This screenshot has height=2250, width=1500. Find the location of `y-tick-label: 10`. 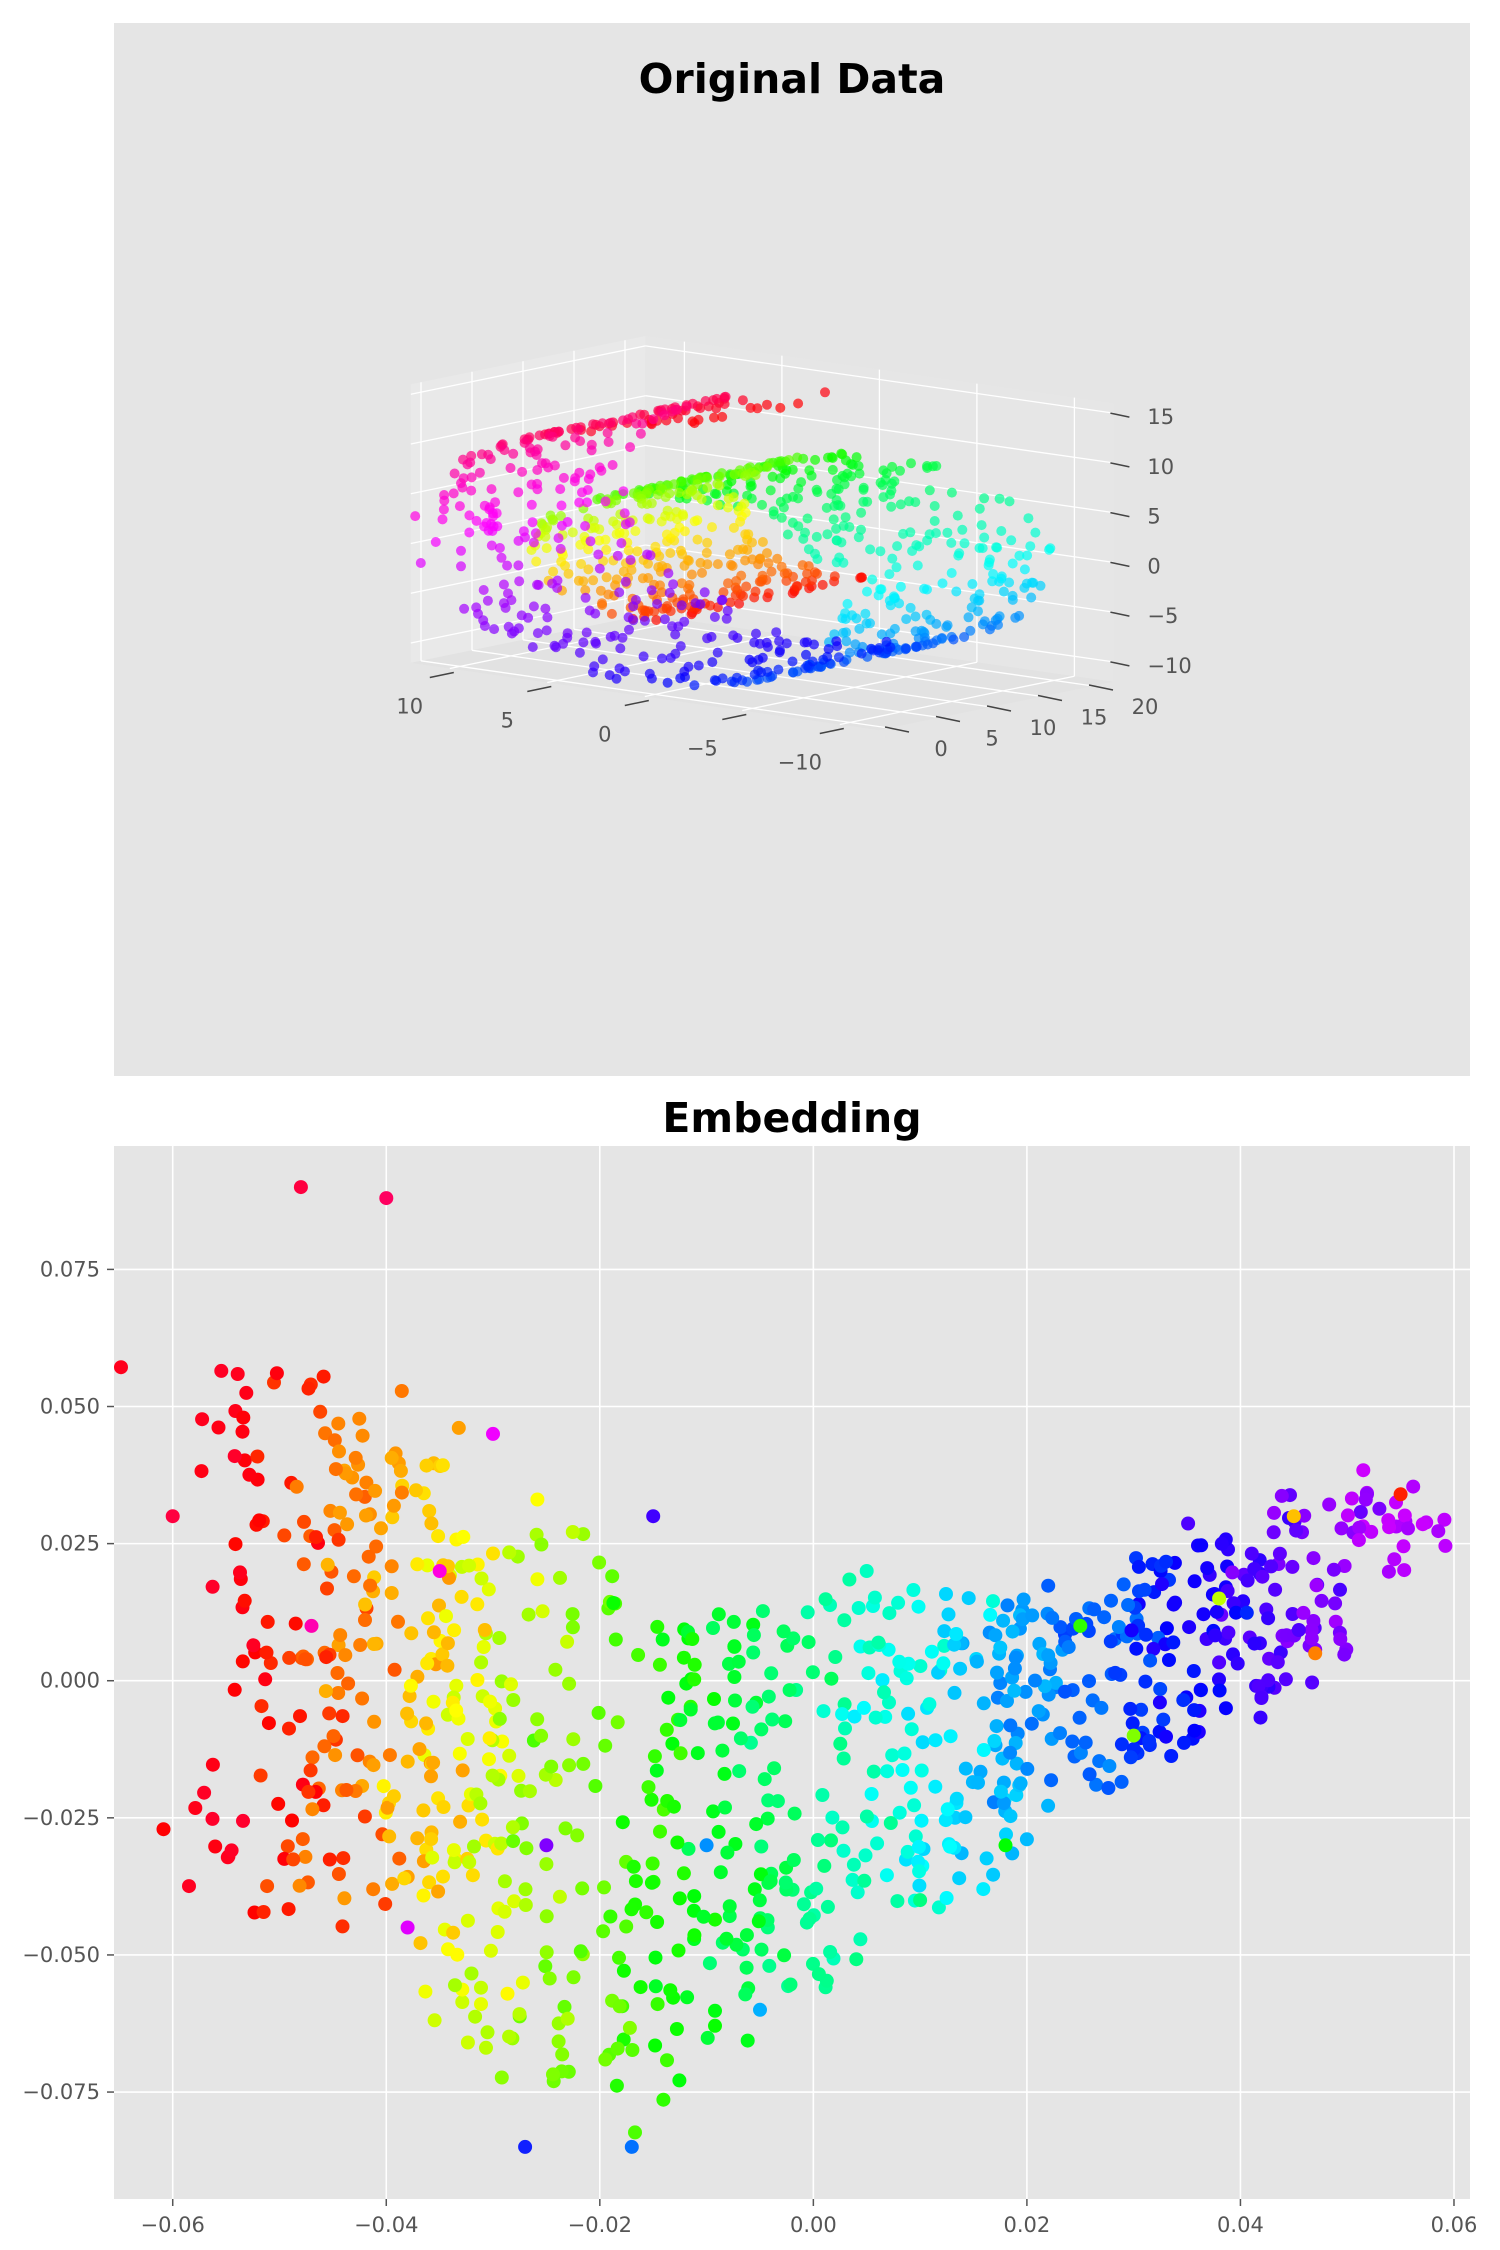

y-tick-label: 10 is located at coordinates (1043, 728).